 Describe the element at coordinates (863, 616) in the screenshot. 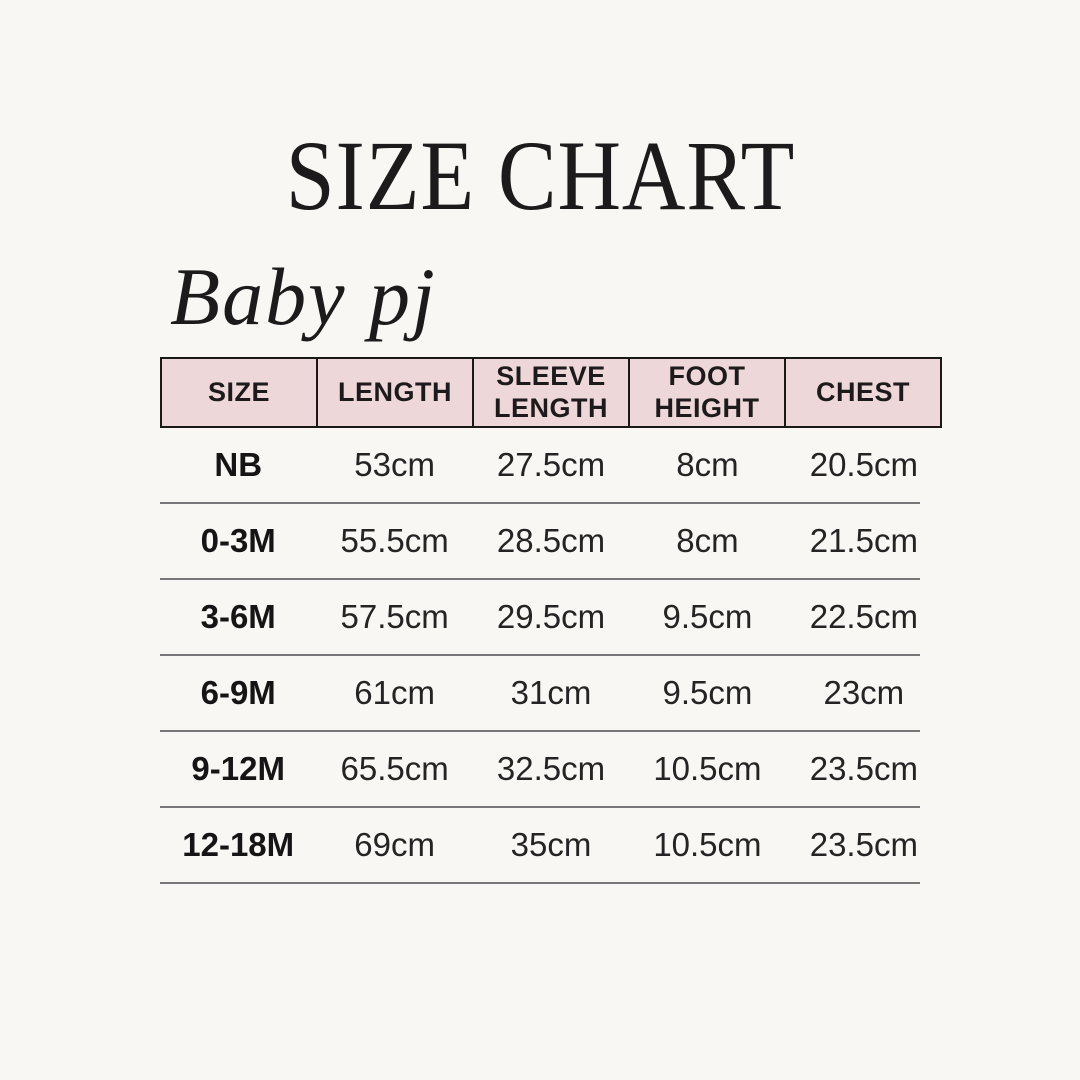

I see `row-value-cell: 22.5cm` at that location.